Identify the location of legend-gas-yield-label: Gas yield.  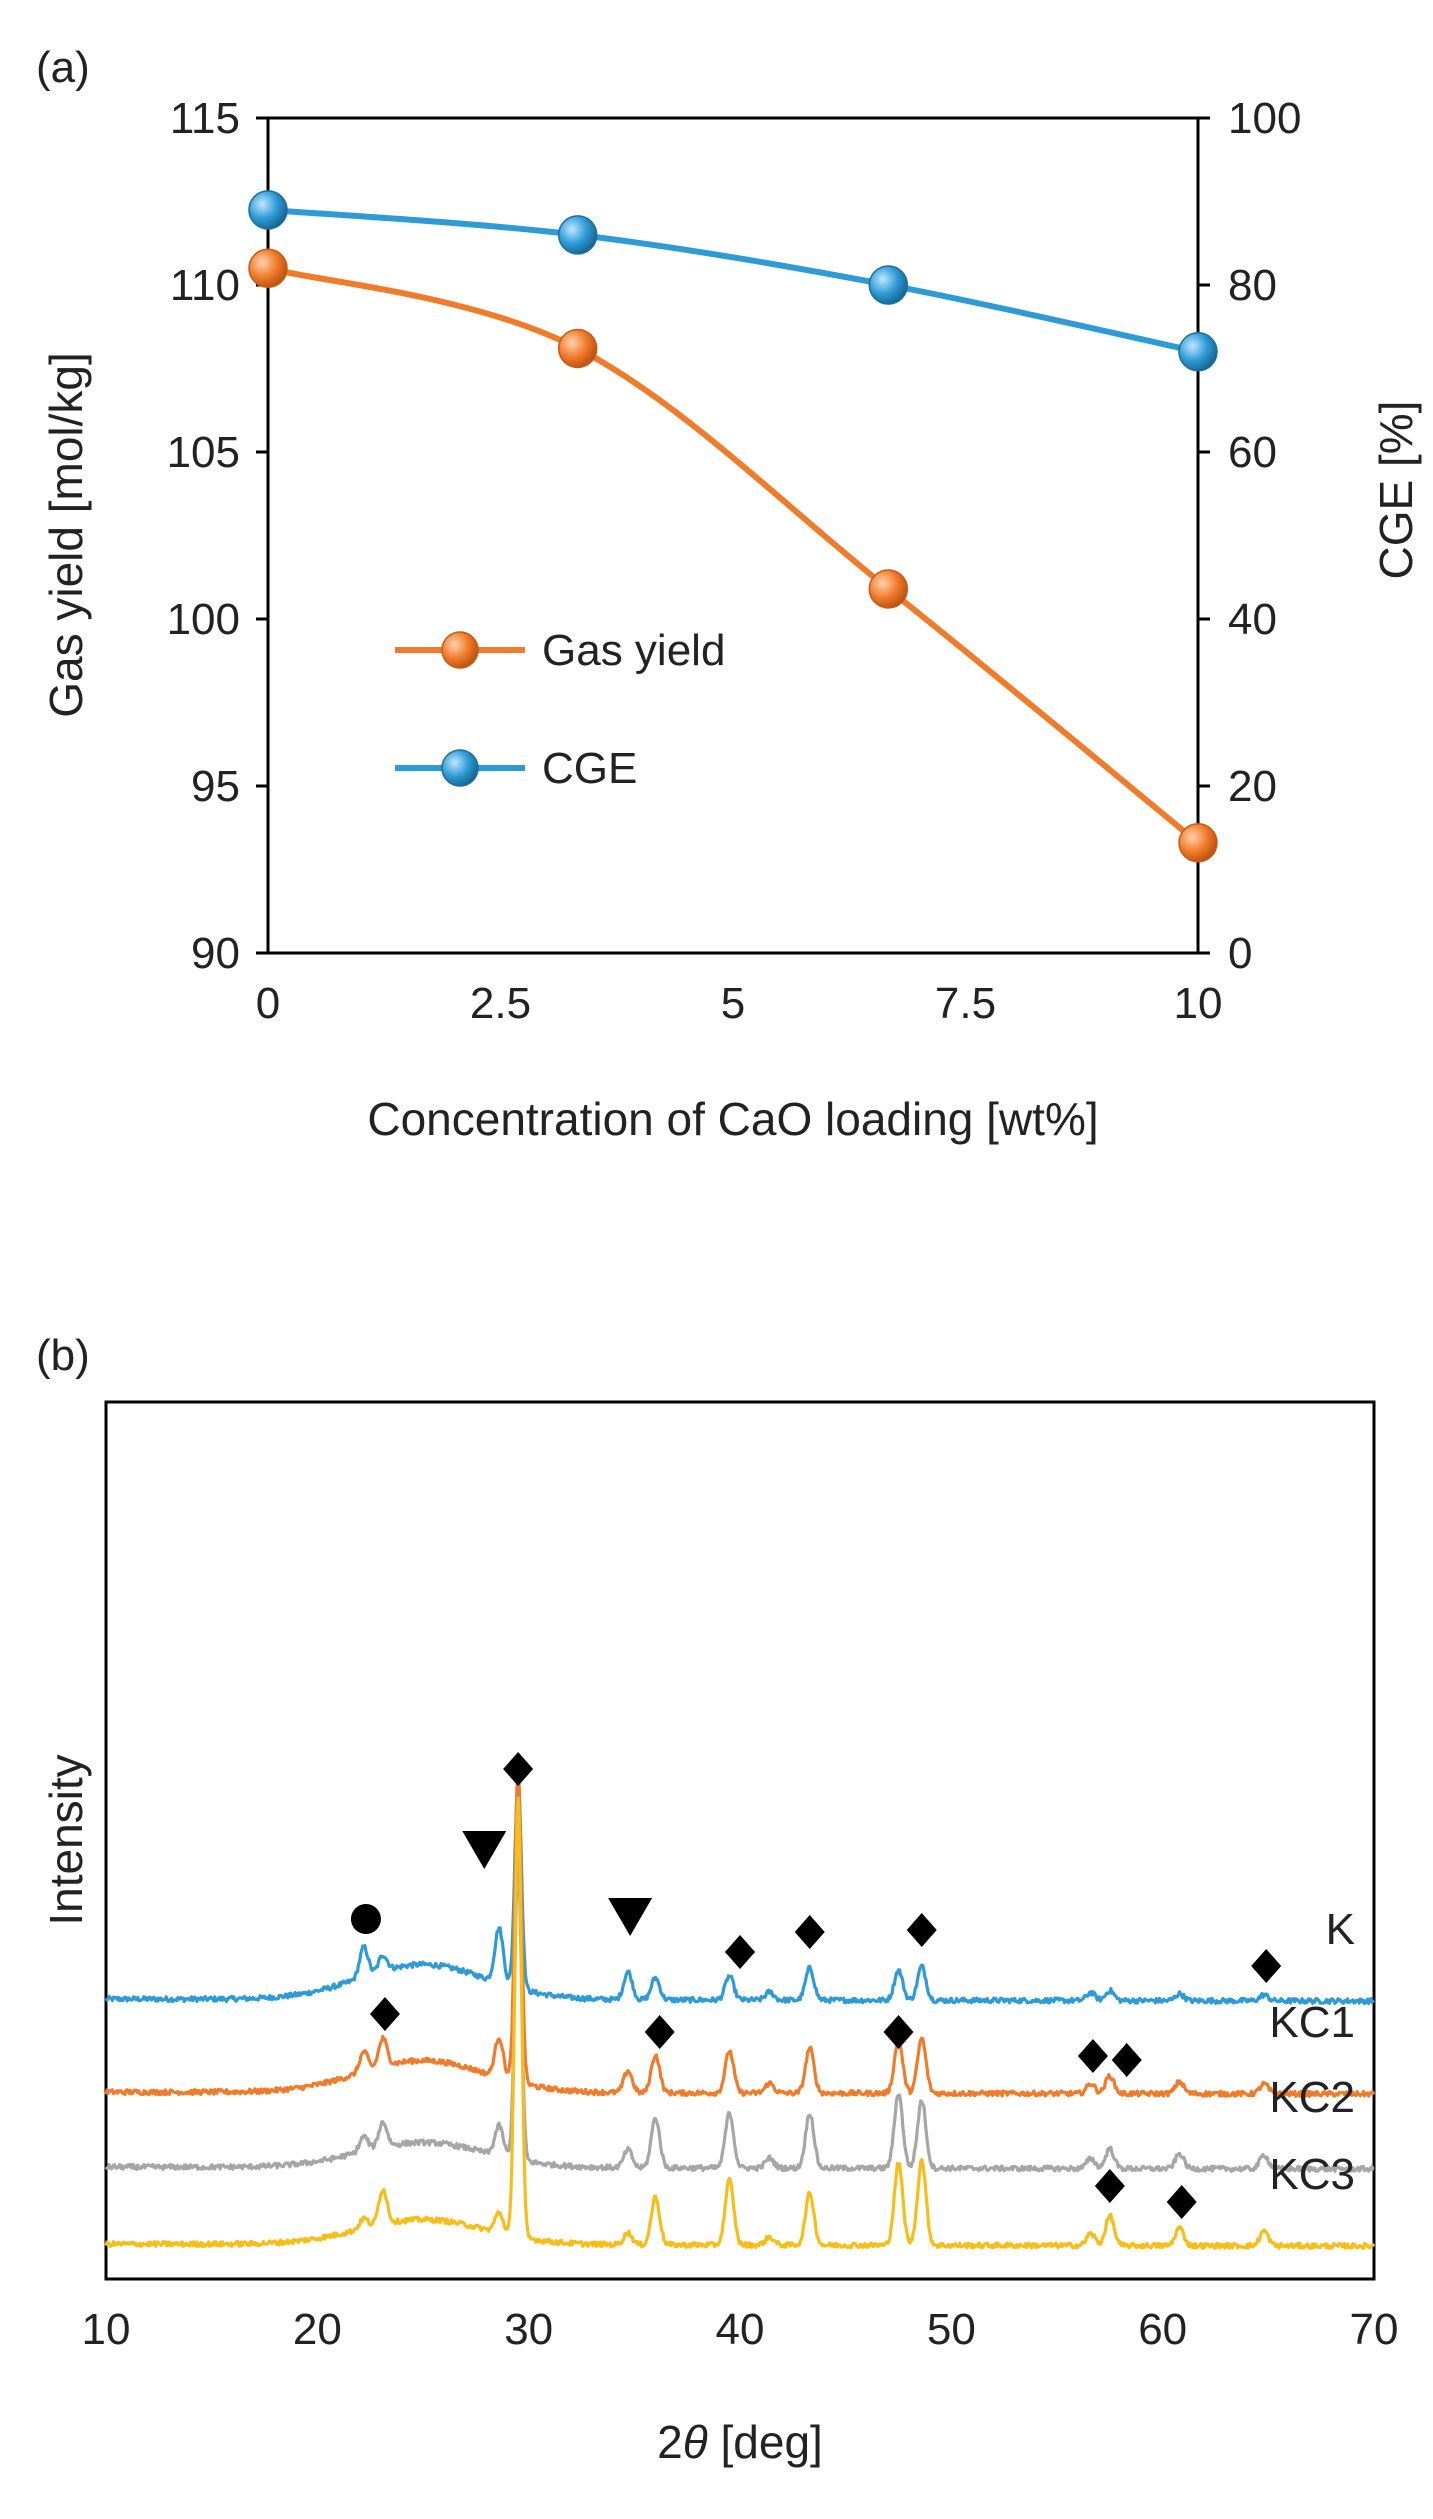
(633, 650).